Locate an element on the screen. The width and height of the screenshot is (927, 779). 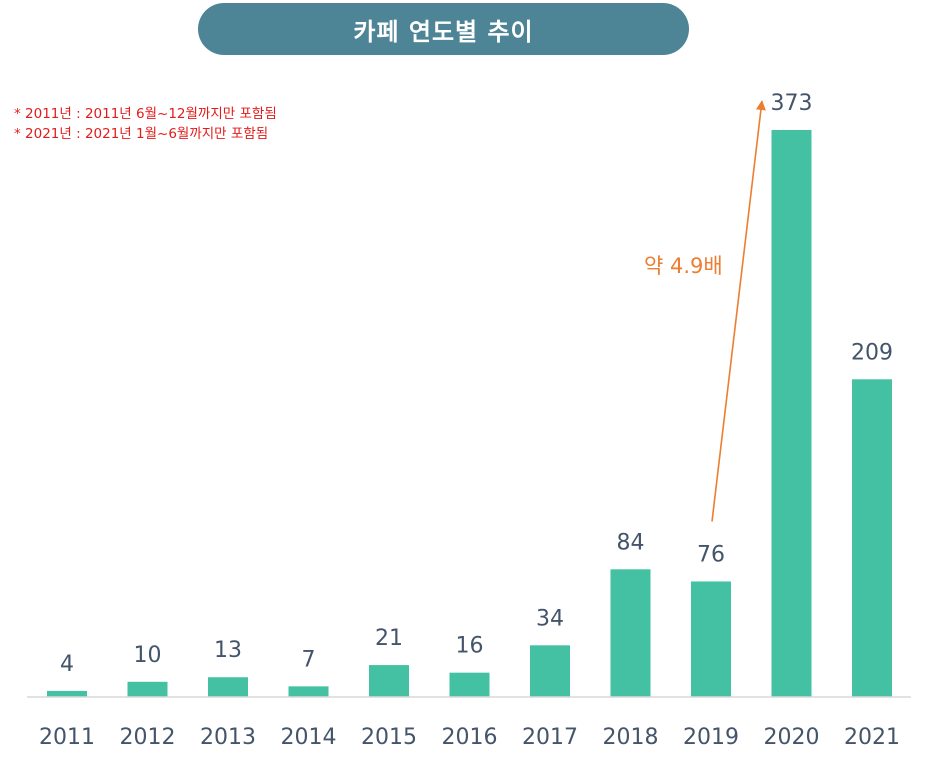
category-label-2015: 2015 is located at coordinates (389, 737).